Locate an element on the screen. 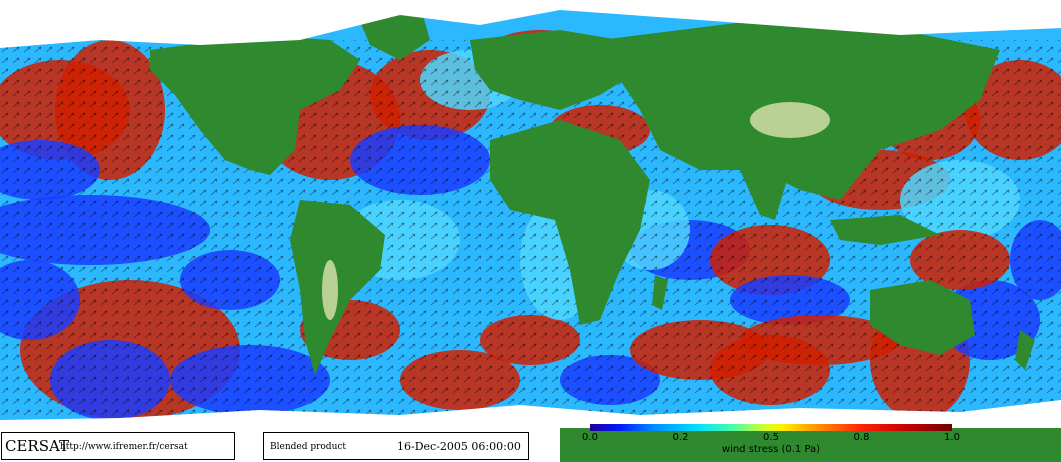 This screenshot has height=462, width=1061. antarctica-land is located at coordinates (810, 445).